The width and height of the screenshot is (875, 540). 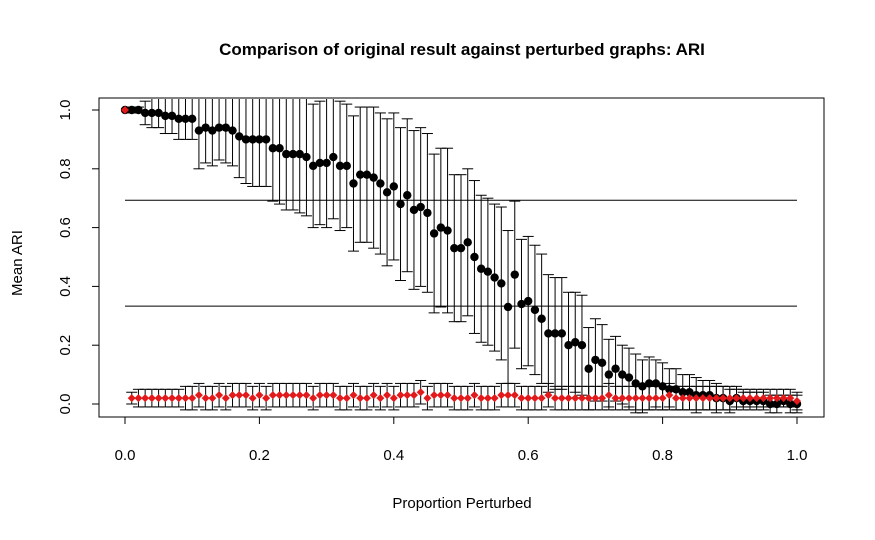 What do you see at coordinates (259, 455) in the screenshot?
I see `x-tick-label: 0.2` at bounding box center [259, 455].